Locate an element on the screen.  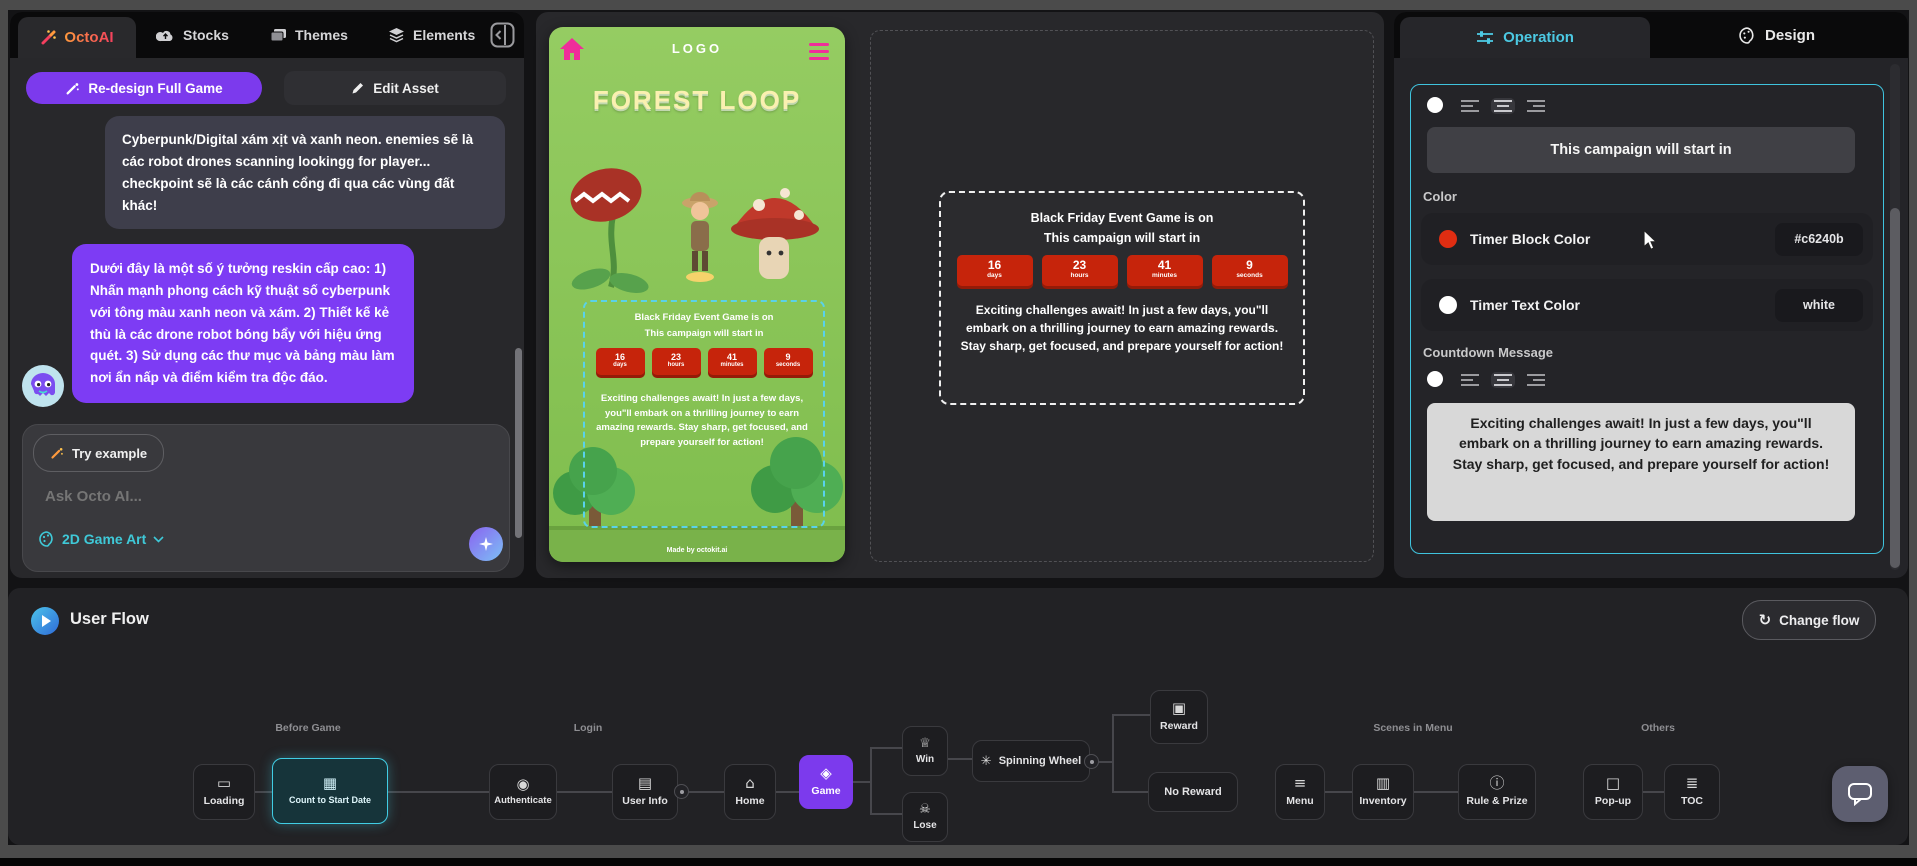
flow-node-count-to-start-date: ▦ Count to Start Date is located at coordinates (330, 791).